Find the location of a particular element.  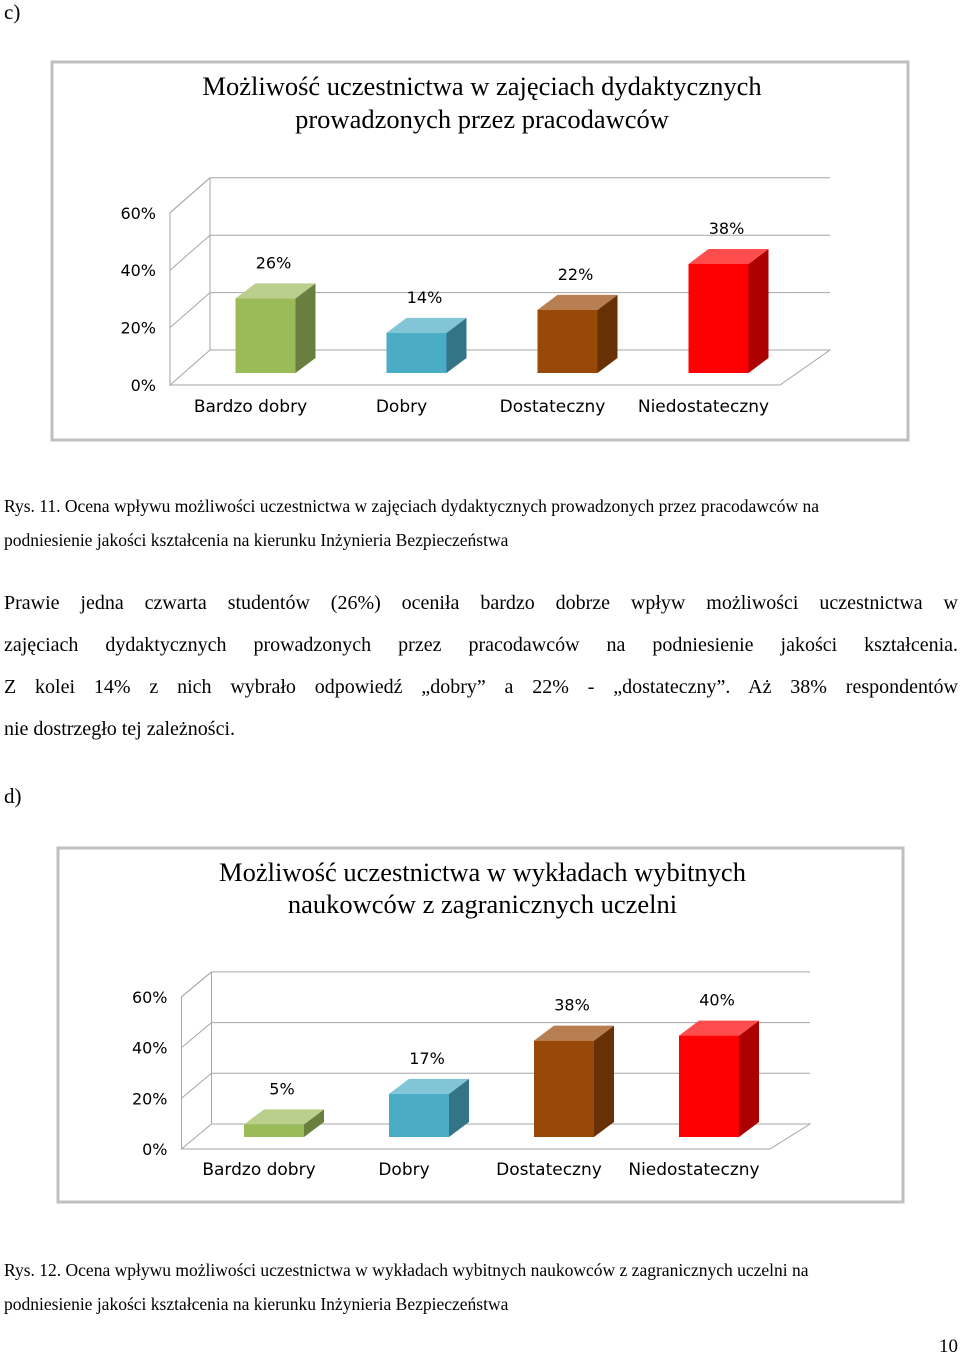

chart-title: prowadzonych przez pracodawców is located at coordinates (482, 119).